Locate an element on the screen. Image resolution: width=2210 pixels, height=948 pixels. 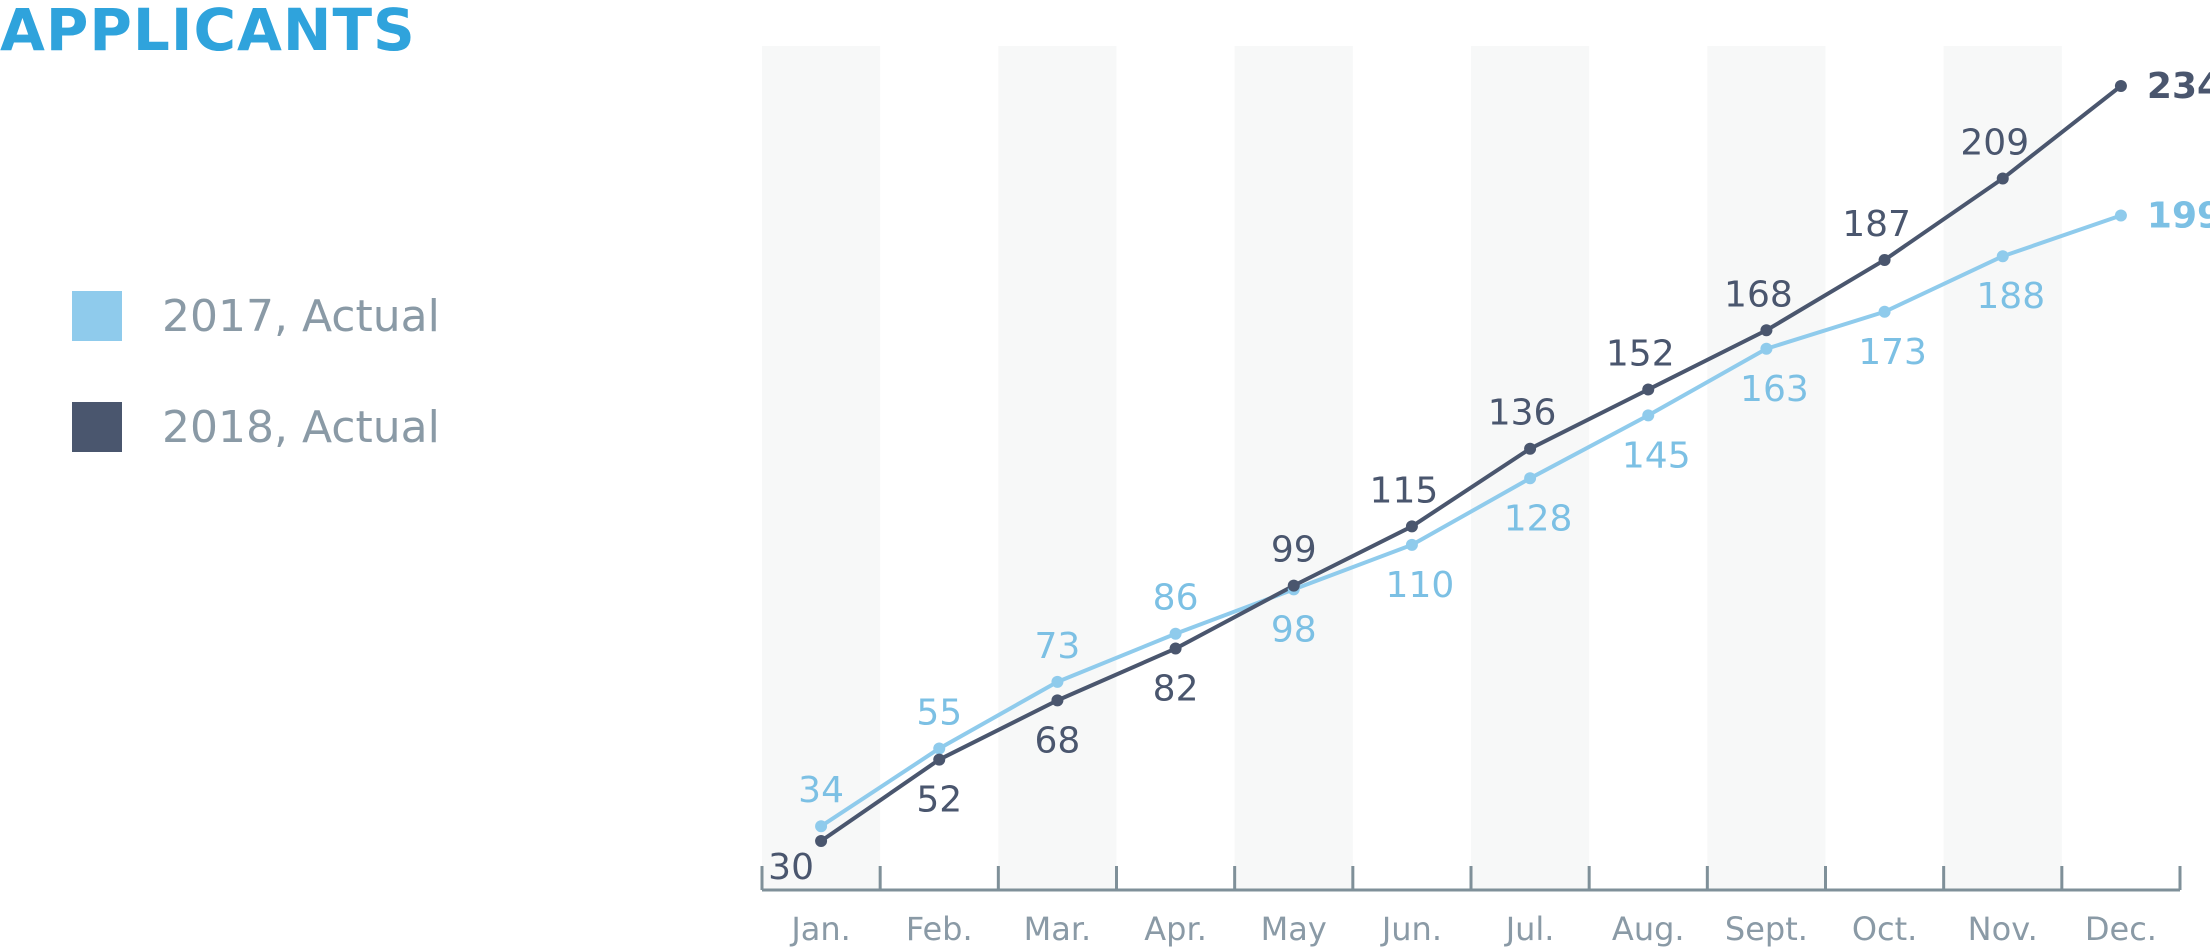
data-label-2017: 128 is located at coordinates (1538, 518).